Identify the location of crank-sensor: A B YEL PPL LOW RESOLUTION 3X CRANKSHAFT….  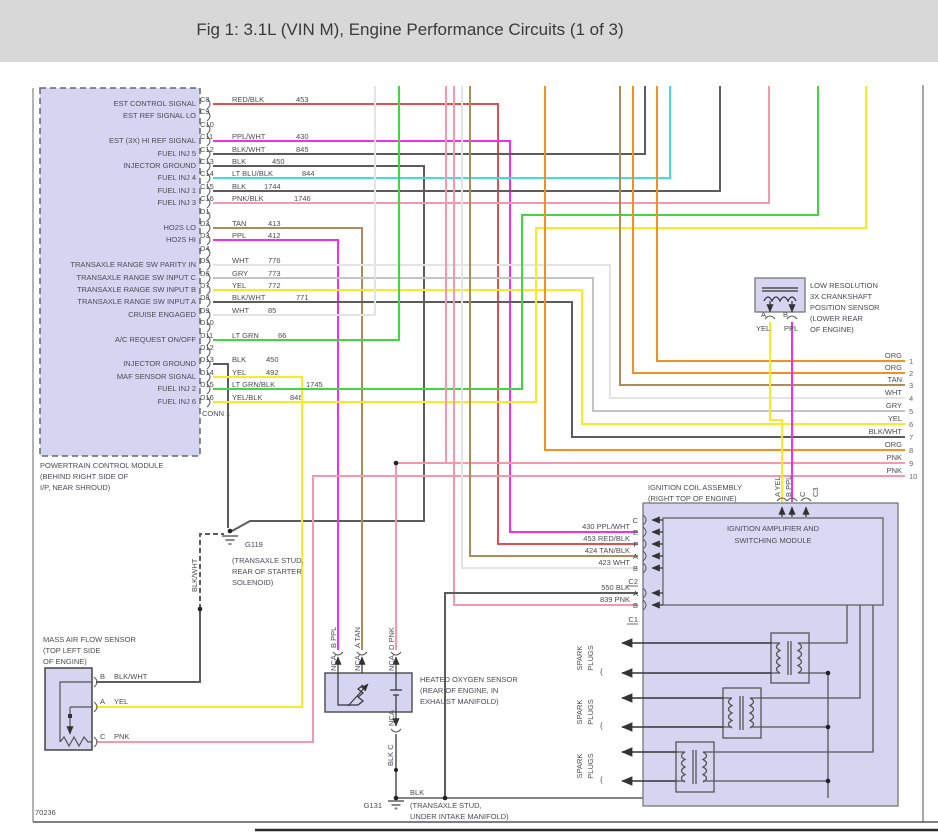
(817, 305).